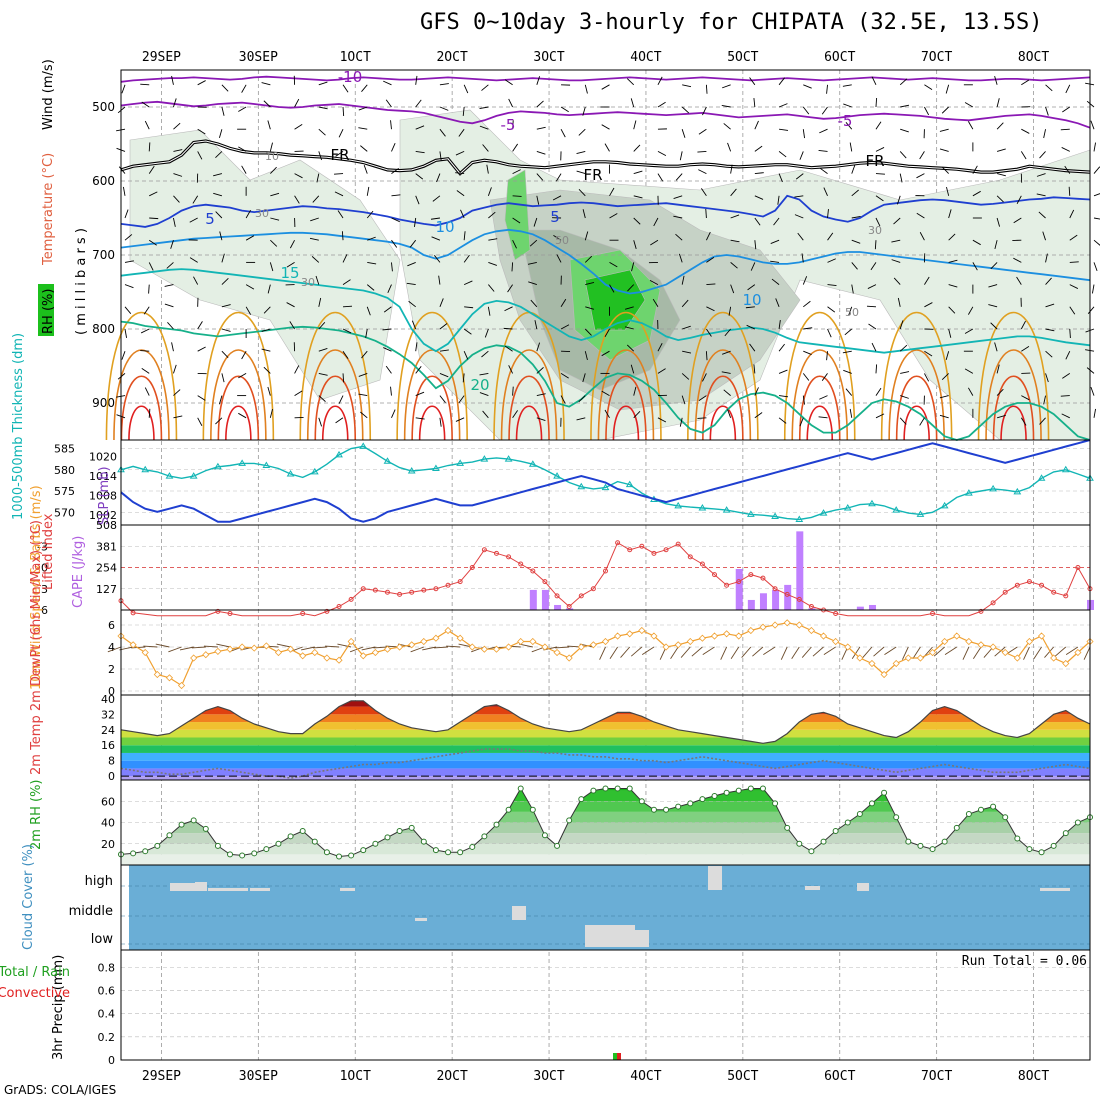 Image resolution: width=1100 pixels, height=1100 pixels. I want to click on slp-tick: 1014, so click(103, 476).